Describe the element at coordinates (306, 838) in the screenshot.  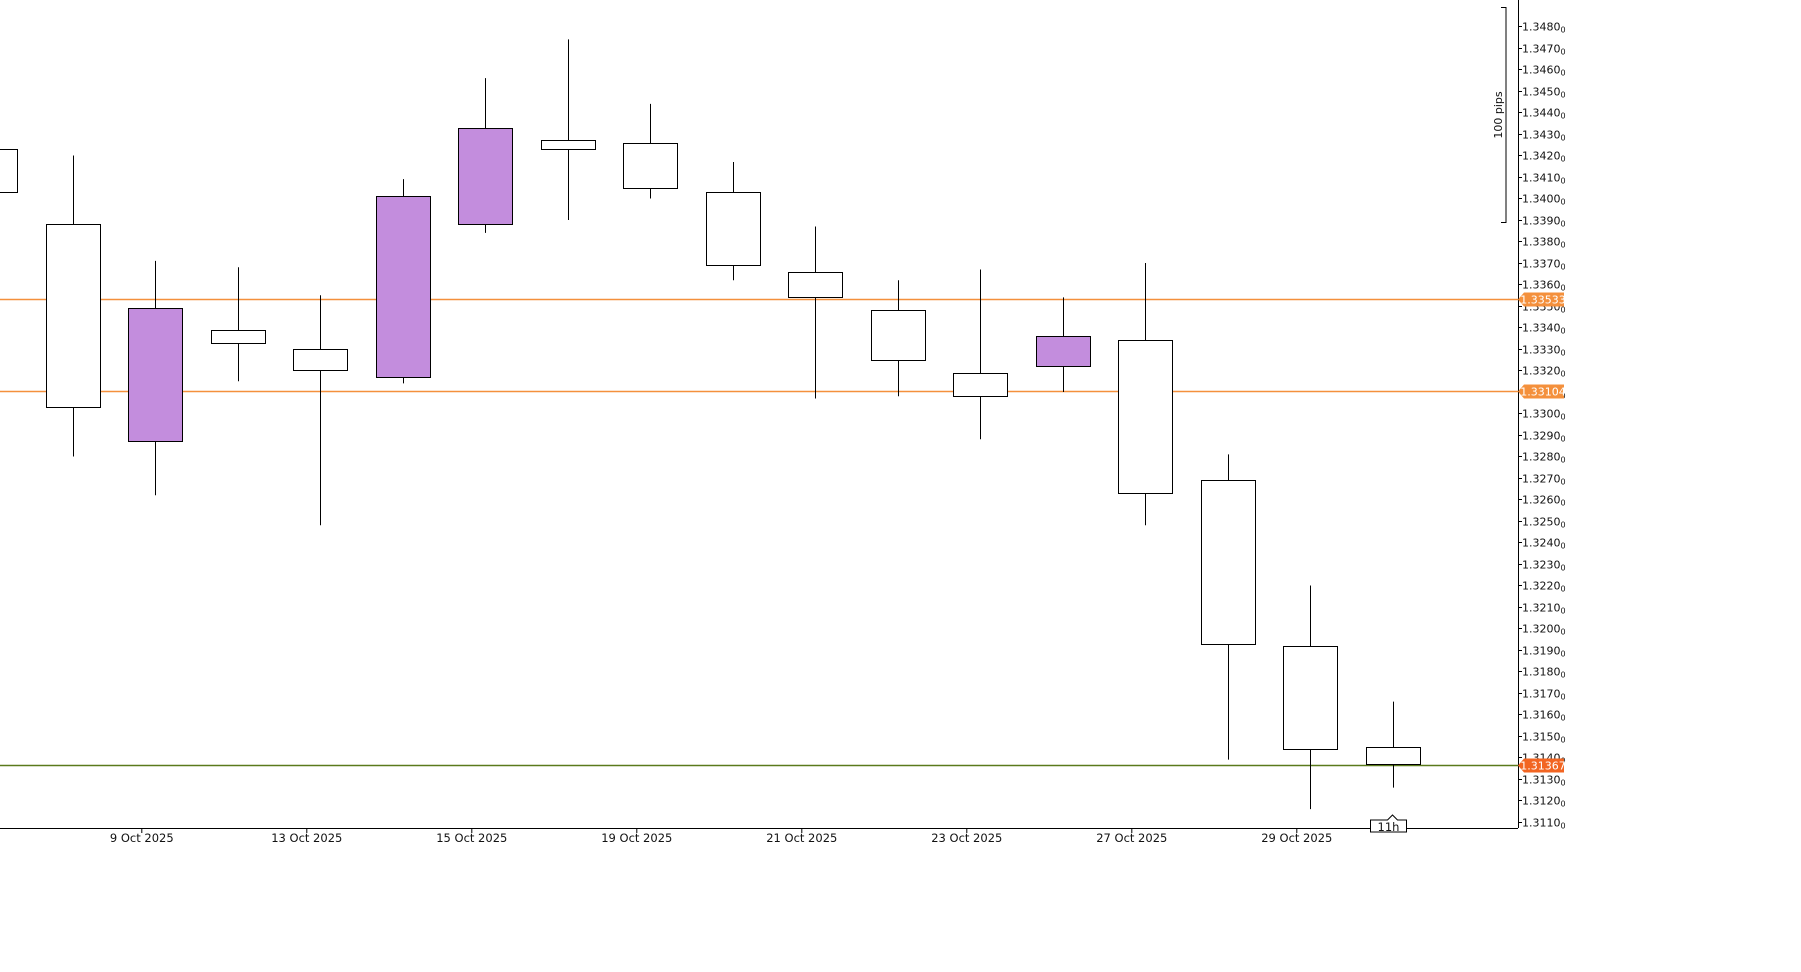
I see `time-tick-label: 13 Oct 2025` at that location.